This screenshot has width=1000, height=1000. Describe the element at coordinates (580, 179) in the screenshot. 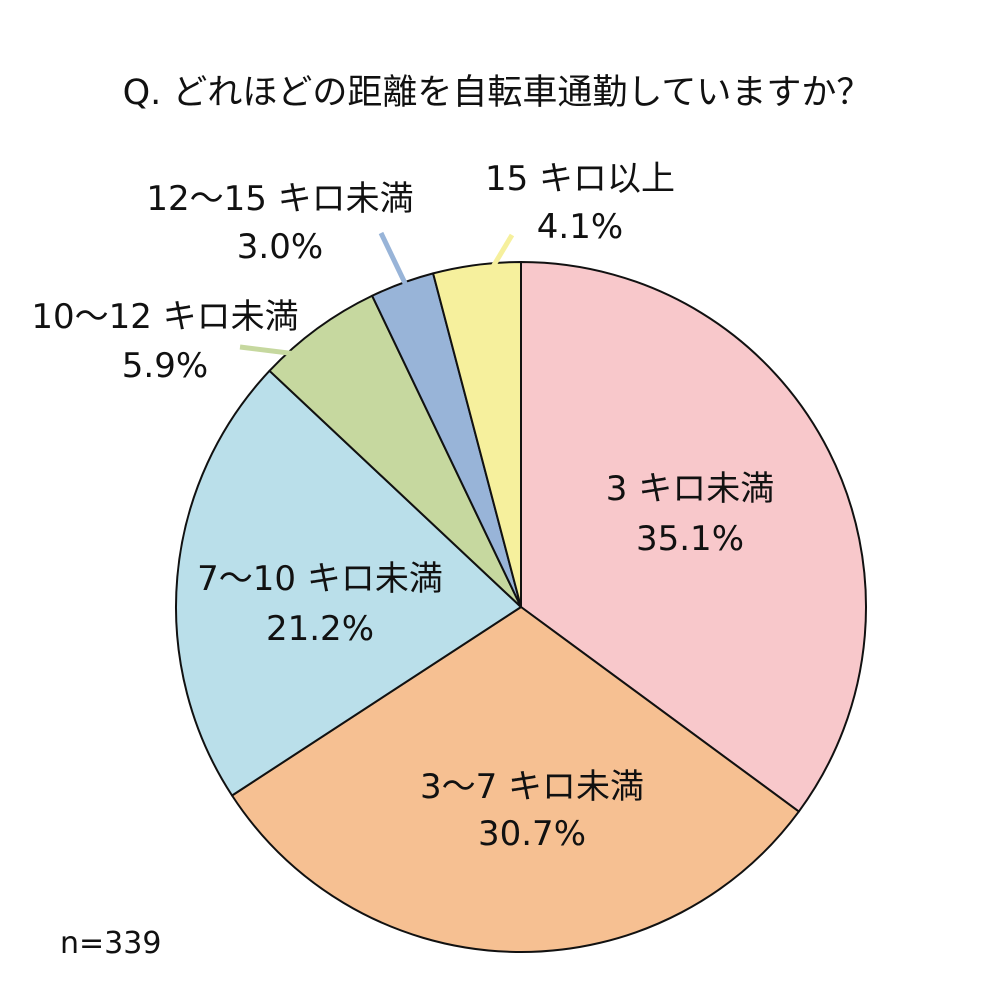

I see `slice-category-label: 15 キロ以上` at that location.